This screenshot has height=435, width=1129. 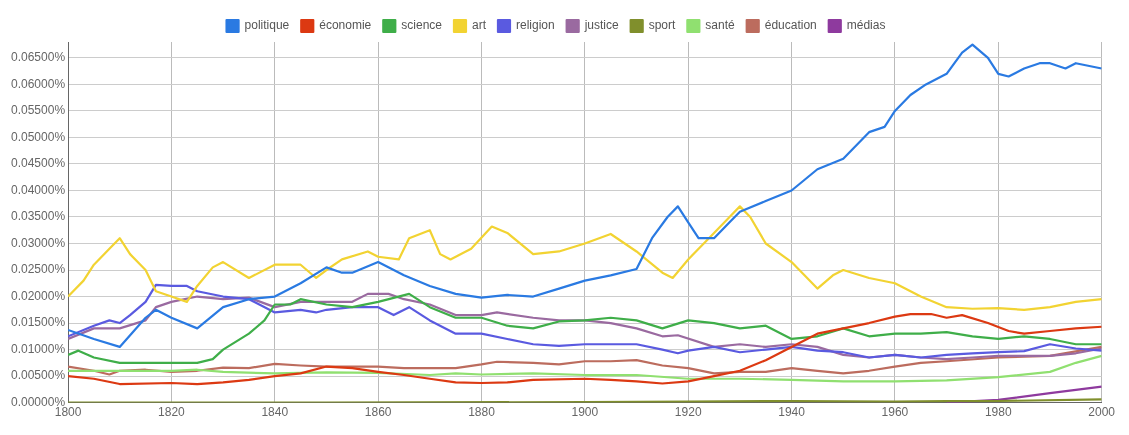 I want to click on legend-label: art, so click(x=479, y=25).